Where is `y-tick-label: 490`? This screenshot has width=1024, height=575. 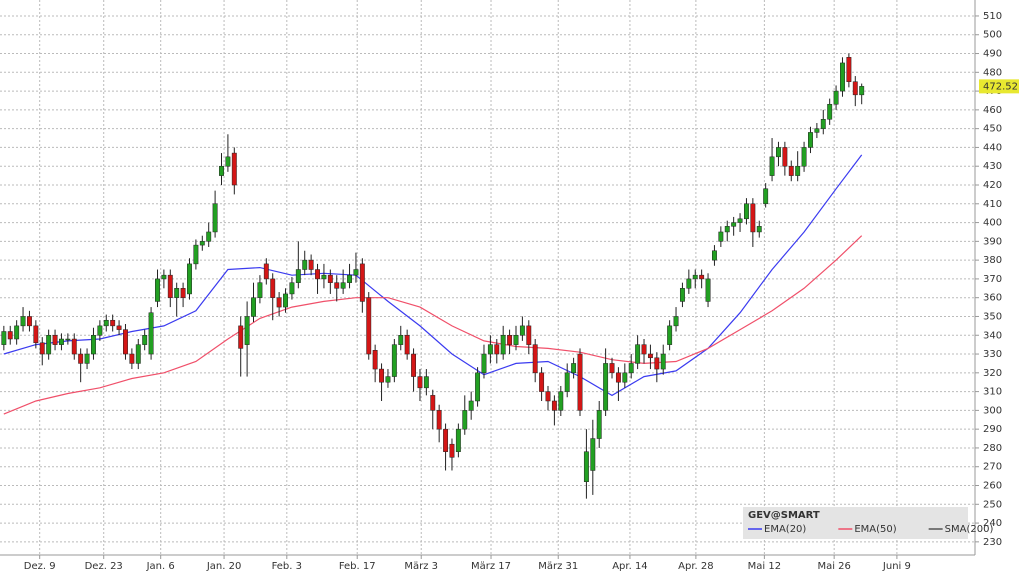 y-tick-label: 490 is located at coordinates (992, 54).